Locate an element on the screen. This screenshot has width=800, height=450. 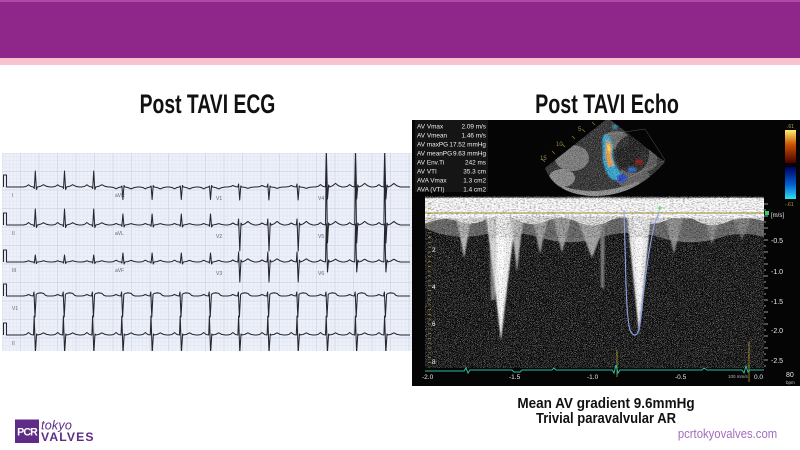
svg-text: aVF is located at coordinates (119, 271).